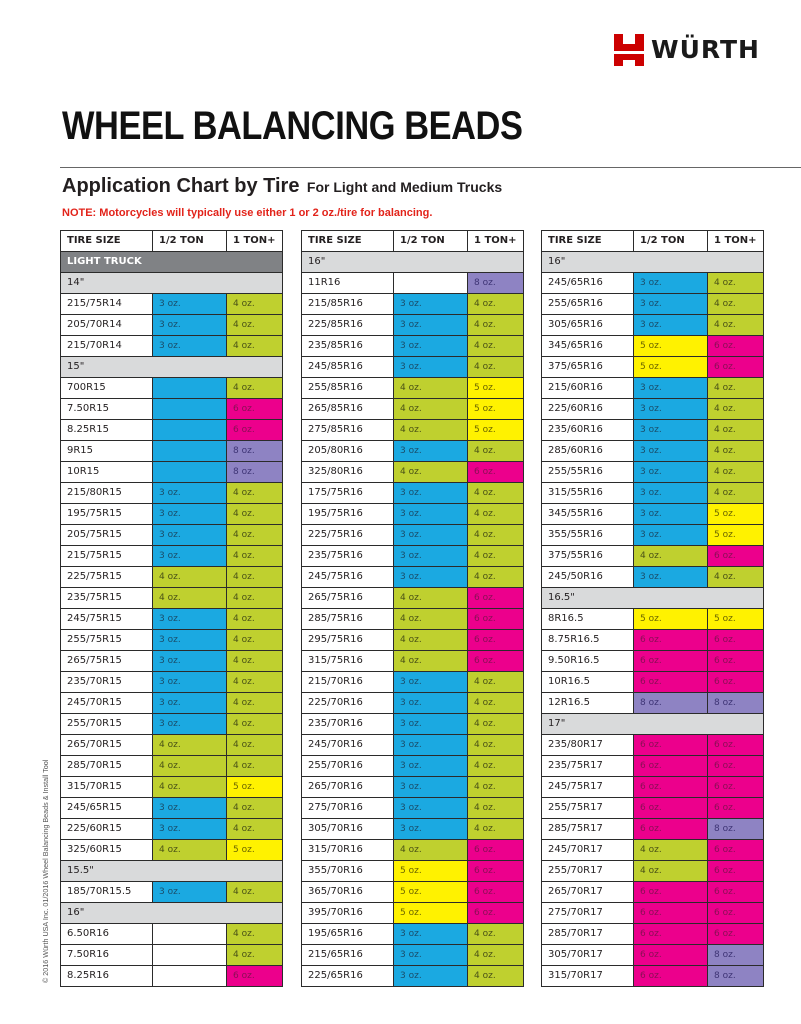 The image size is (801, 1024). Describe the element at coordinates (106, 955) in the screenshot. I see `tire-size-cell: 7.50R16` at that location.